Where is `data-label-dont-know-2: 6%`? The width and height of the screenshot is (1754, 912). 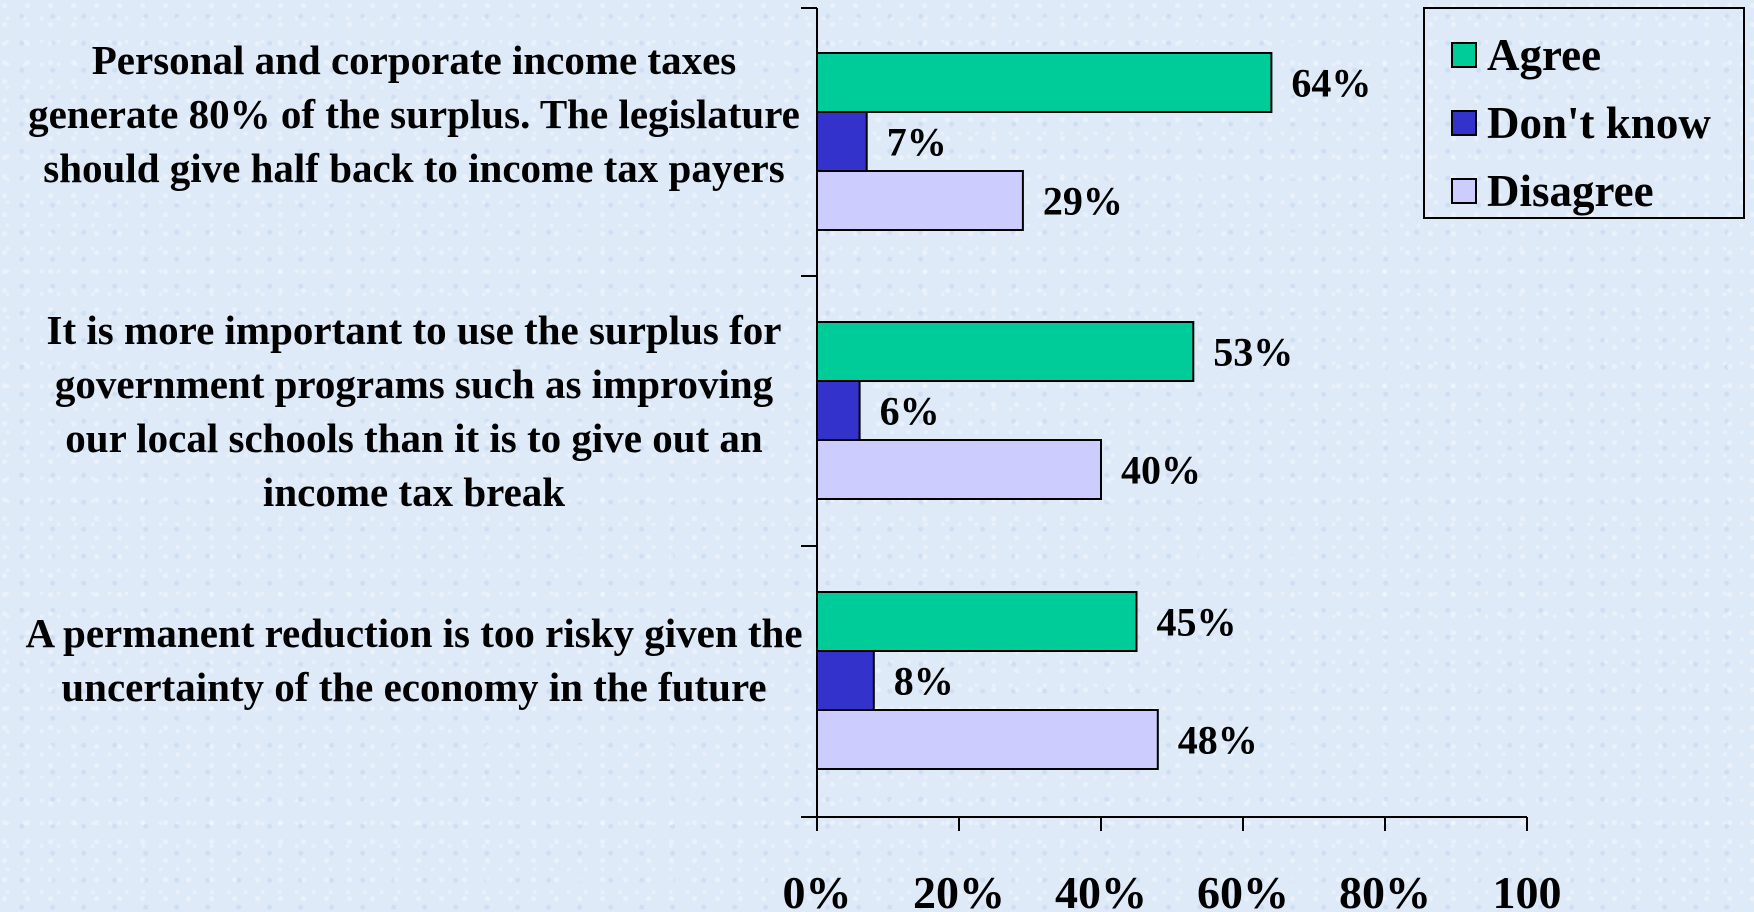 data-label-dont-know-2: 6% is located at coordinates (910, 411).